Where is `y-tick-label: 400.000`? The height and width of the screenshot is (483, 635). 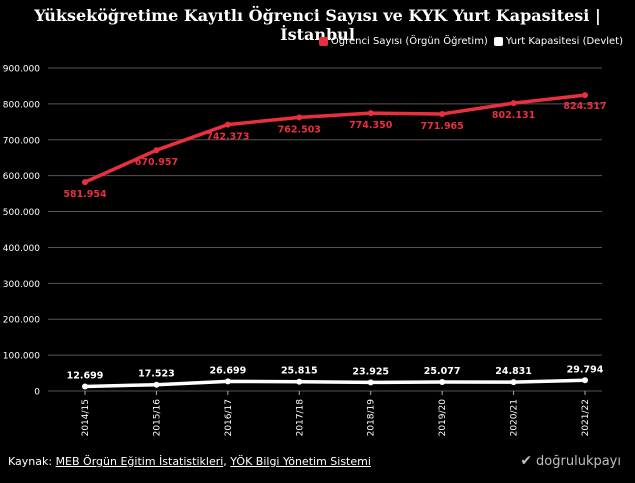
y-tick-label: 400.000 is located at coordinates (21, 249).